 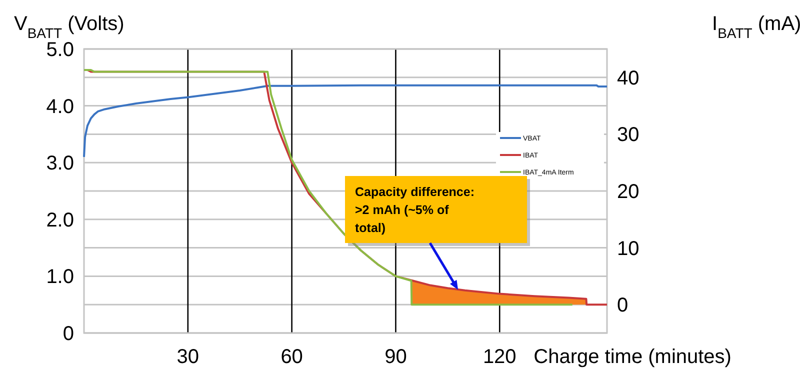 I want to click on y-tick-label: 0, so click(x=68, y=334).